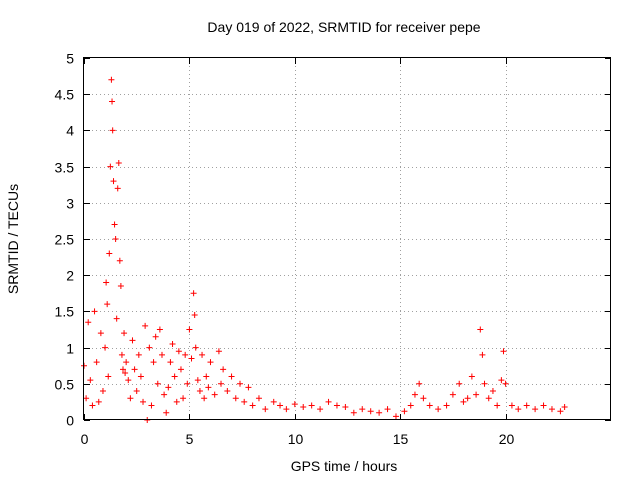 The image size is (640, 480). Describe the element at coordinates (401, 439) in the screenshot. I see `x-tick-label: 15` at that location.